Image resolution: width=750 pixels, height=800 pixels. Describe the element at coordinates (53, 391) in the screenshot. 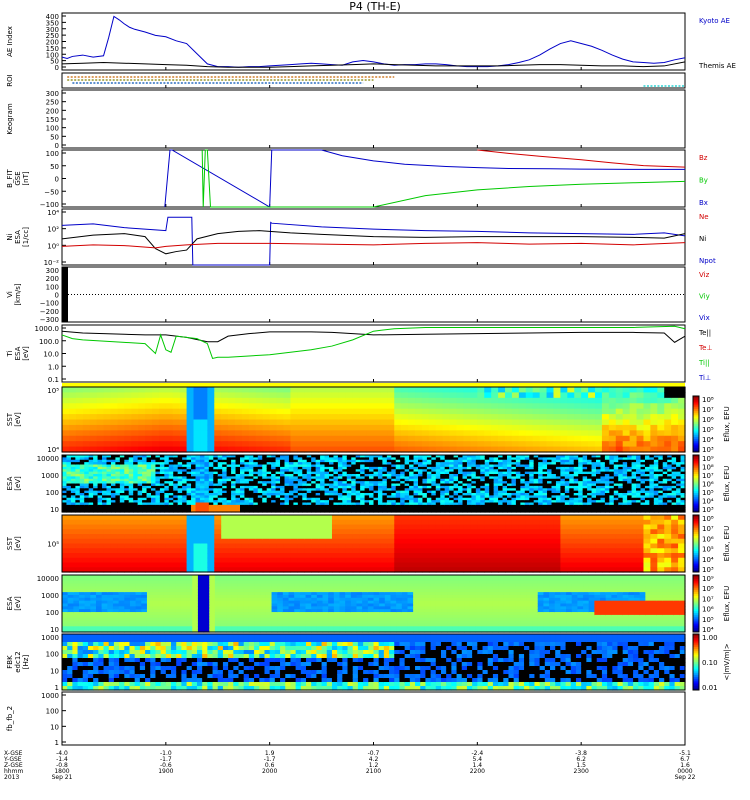

I see `ytick-label-sst_a: 10⁵` at that location.